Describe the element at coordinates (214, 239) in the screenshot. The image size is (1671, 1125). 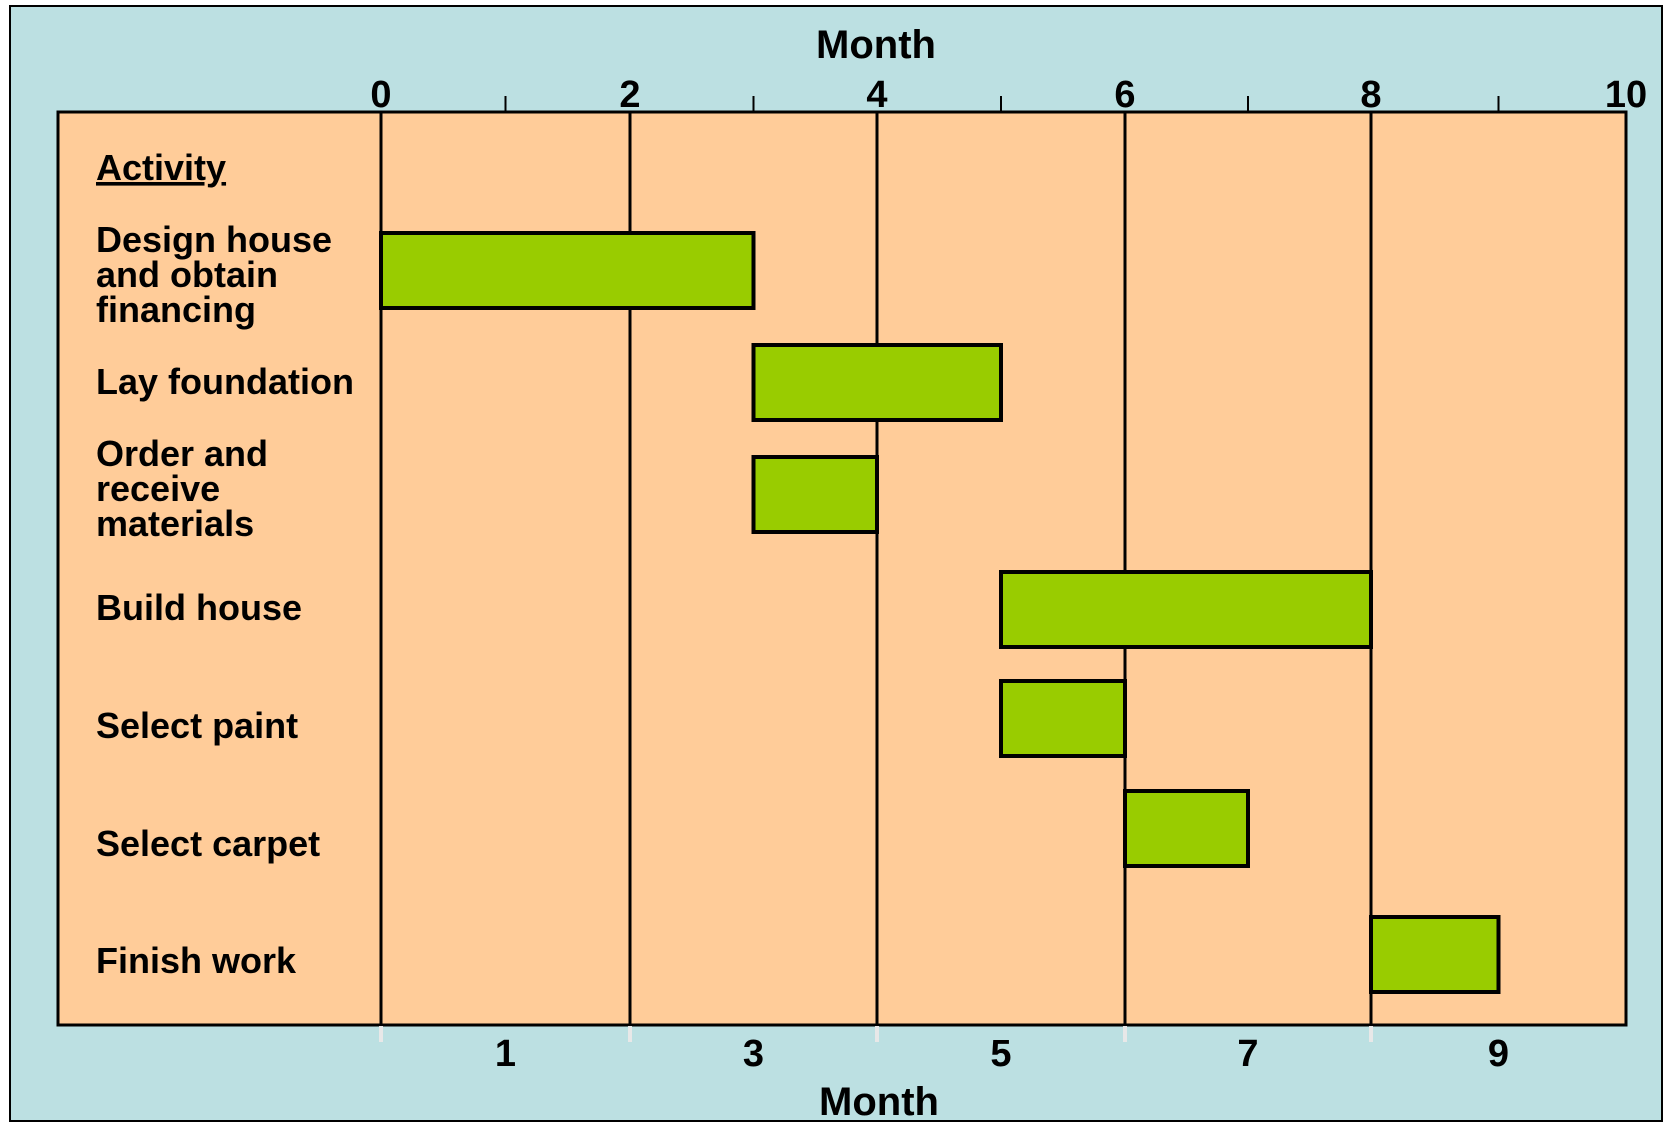
I see `task-label-line: Design house` at that location.